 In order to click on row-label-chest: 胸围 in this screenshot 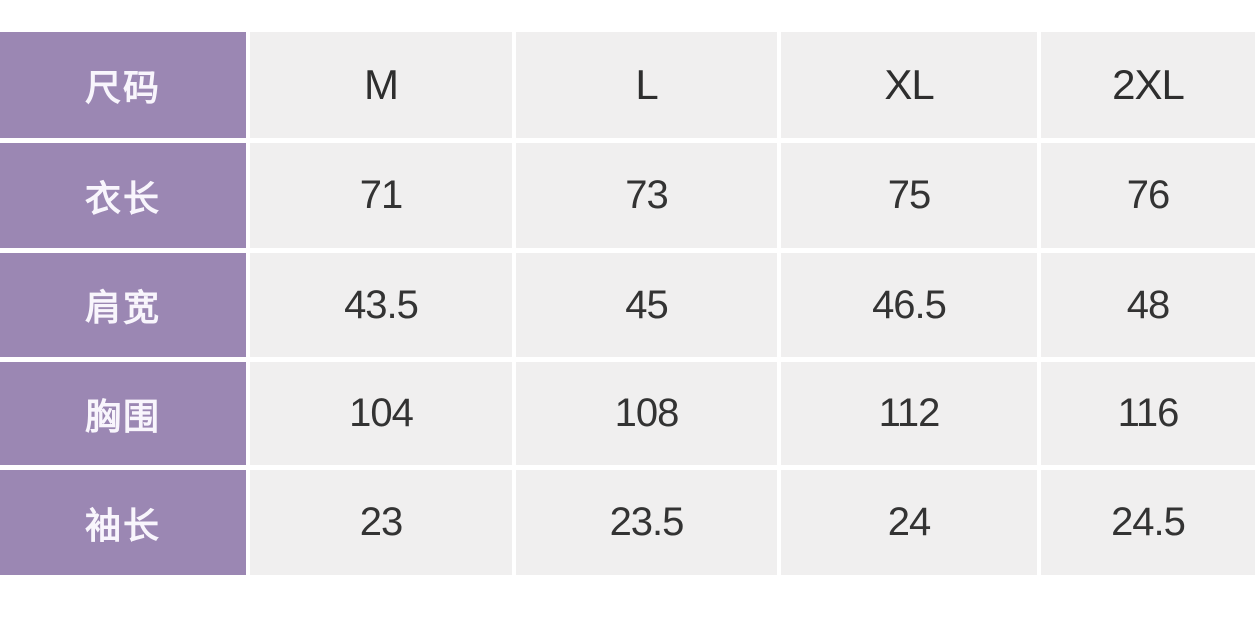, I will do `click(123, 413)`.